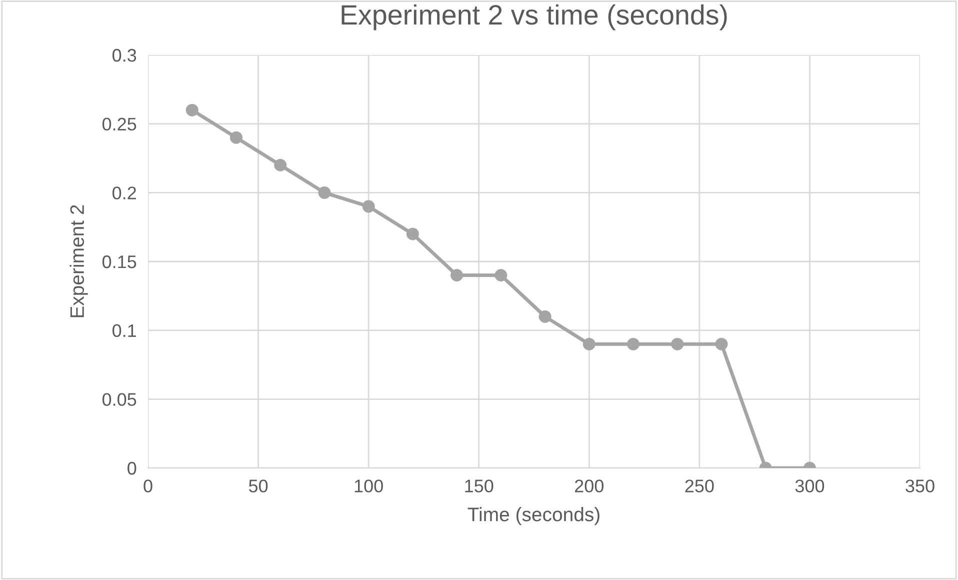 This screenshot has height=580, width=958. What do you see at coordinates (148, 486) in the screenshot?
I see `x-tick-label: 0` at bounding box center [148, 486].